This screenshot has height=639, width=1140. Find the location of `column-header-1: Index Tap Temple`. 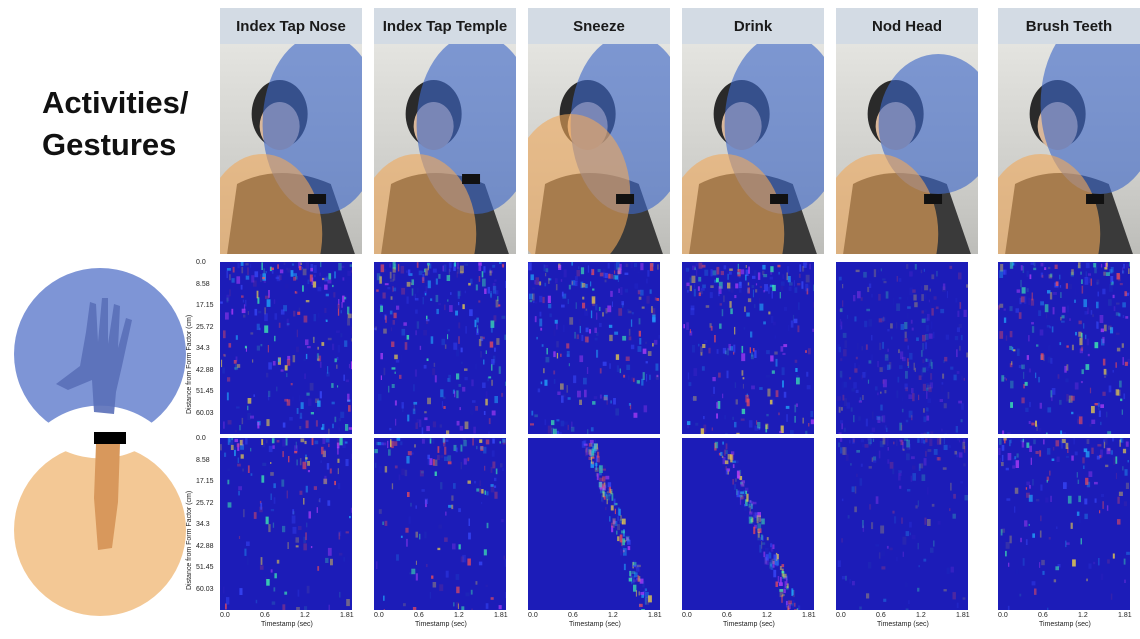

column-header-1: Index Tap Temple is located at coordinates (445, 26).